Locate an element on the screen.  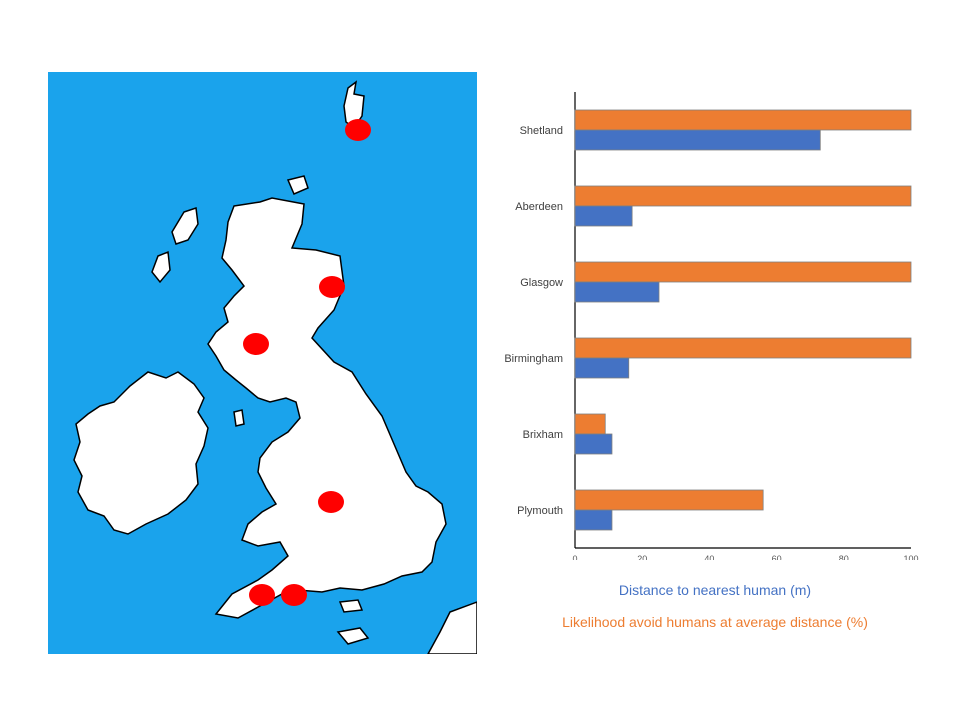
ireland is located at coordinates (141, 453).